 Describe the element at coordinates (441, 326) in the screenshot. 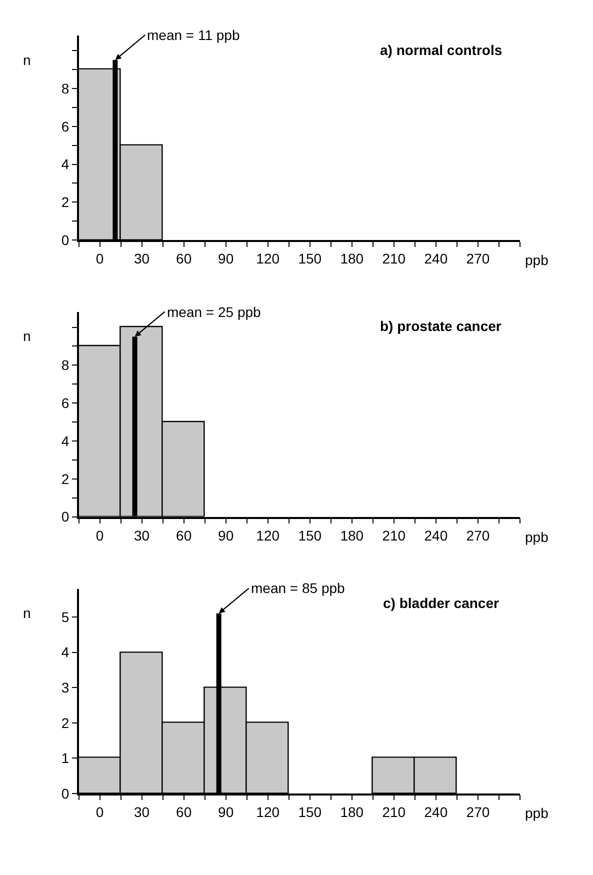

I see `chart-title: b) prostate cancer` at that location.